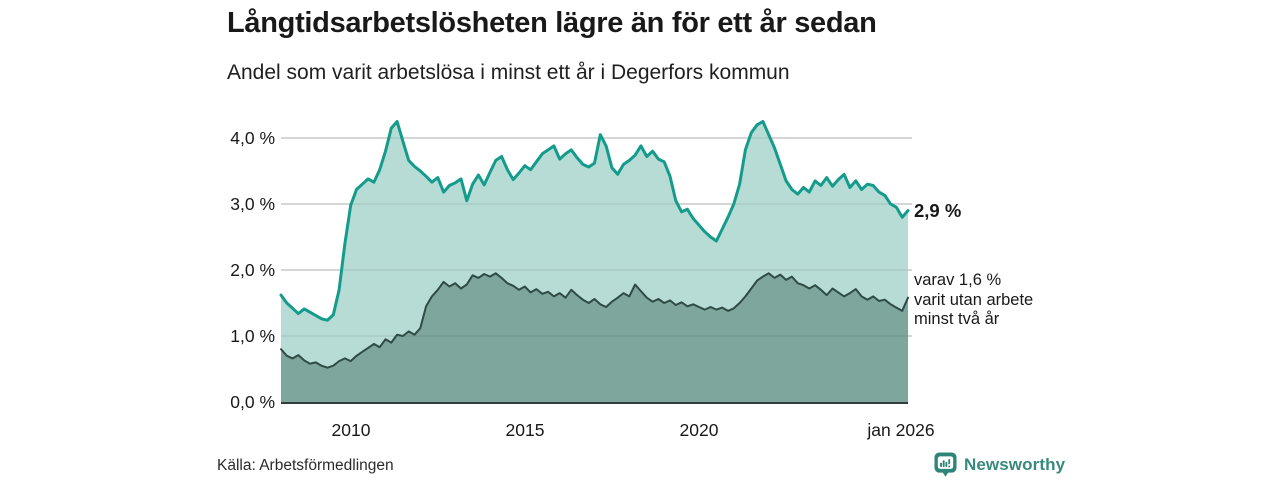 The width and height of the screenshot is (1280, 480). I want to click on area-unemployed-2yr, so click(594, 337).